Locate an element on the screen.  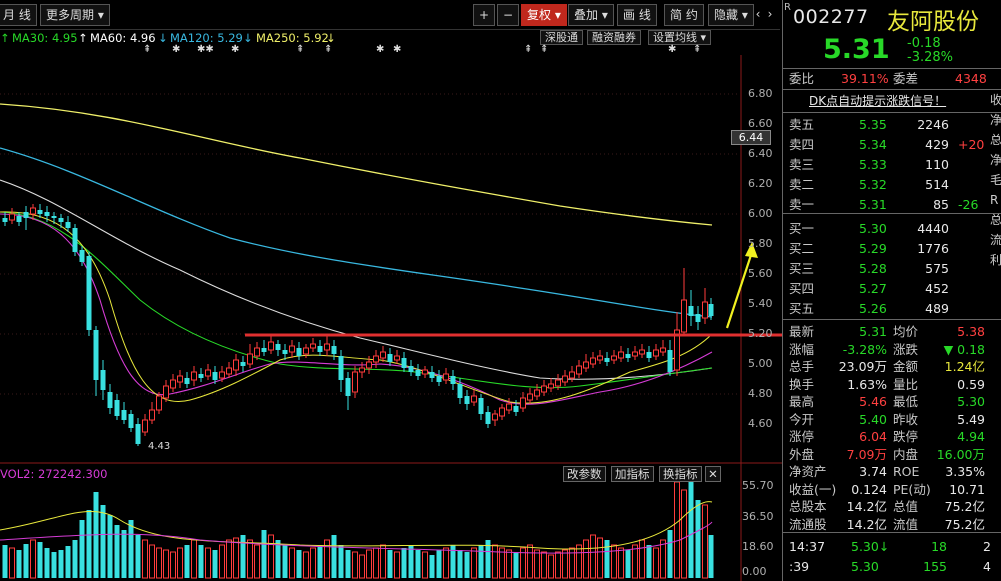
hide-button: 隐藏 ▾ is located at coordinates (731, 15).